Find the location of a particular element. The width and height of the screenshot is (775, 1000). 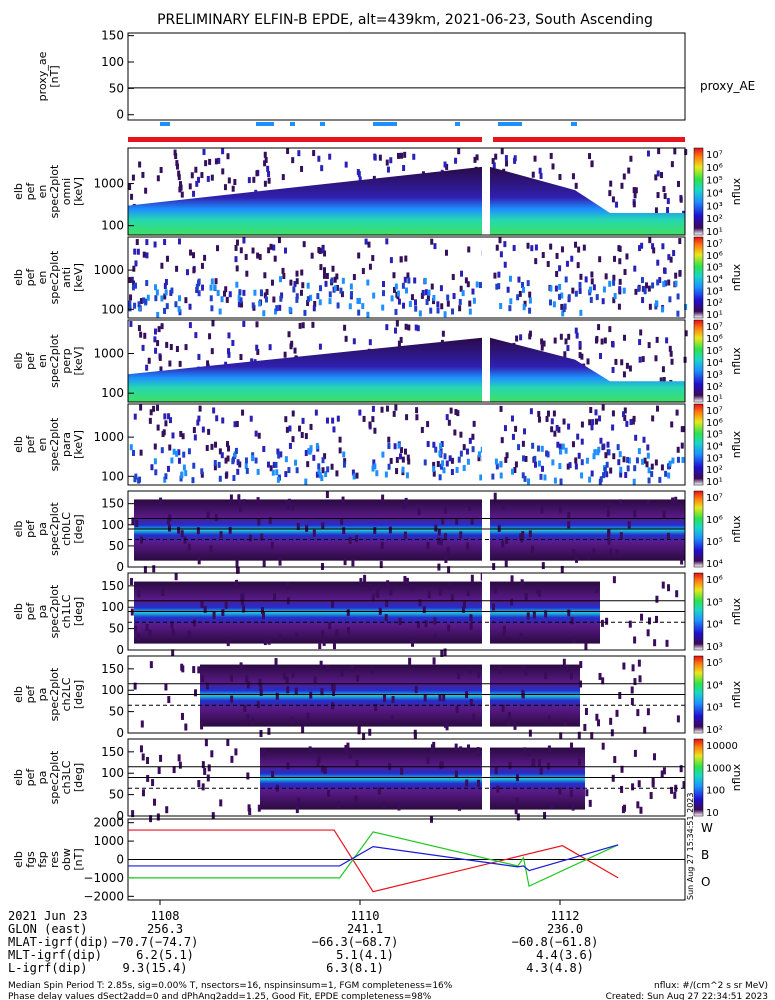

footer-row-label: GLON (east) is located at coordinates (47, 929).